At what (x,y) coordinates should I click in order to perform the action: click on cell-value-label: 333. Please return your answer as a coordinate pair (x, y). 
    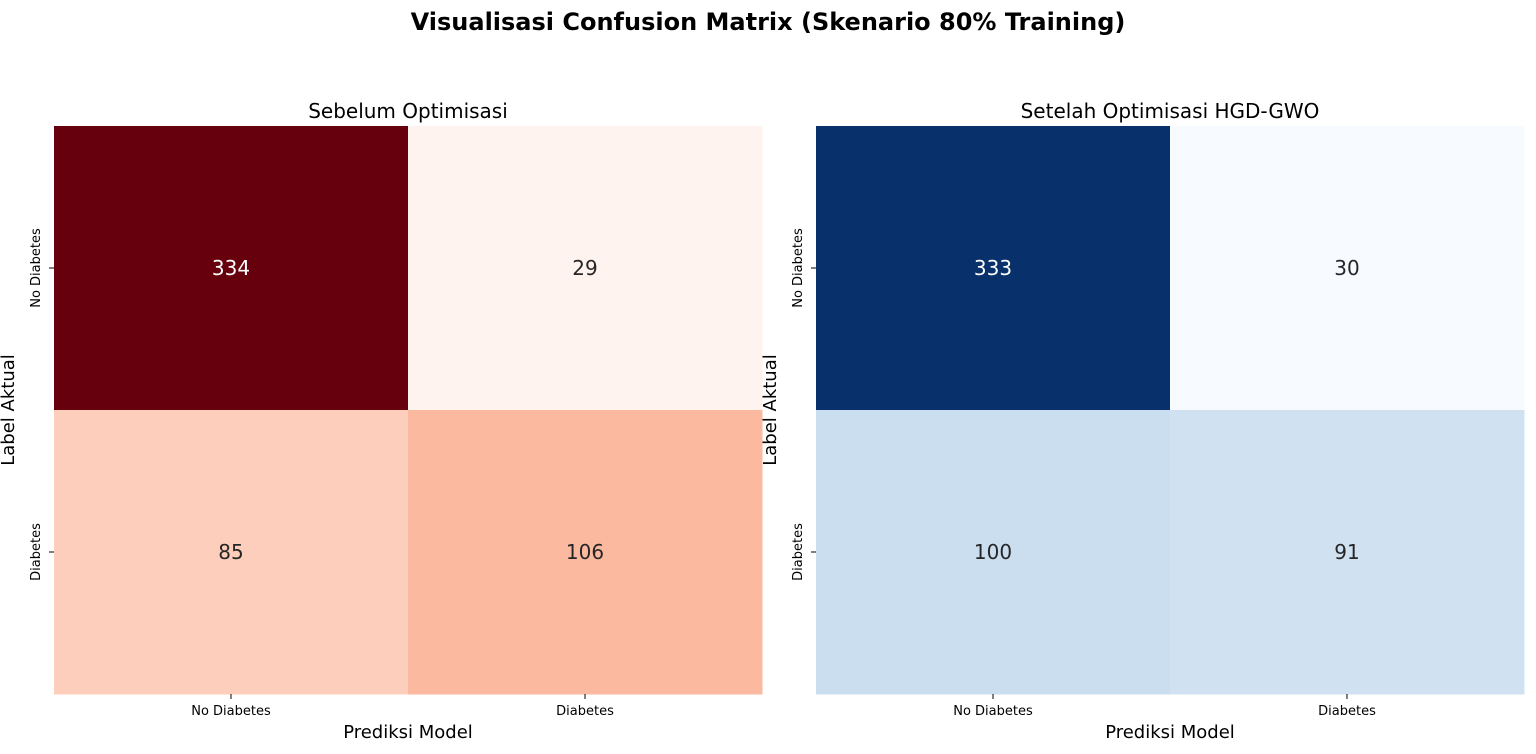
    Looking at the image, I should click on (993, 268).